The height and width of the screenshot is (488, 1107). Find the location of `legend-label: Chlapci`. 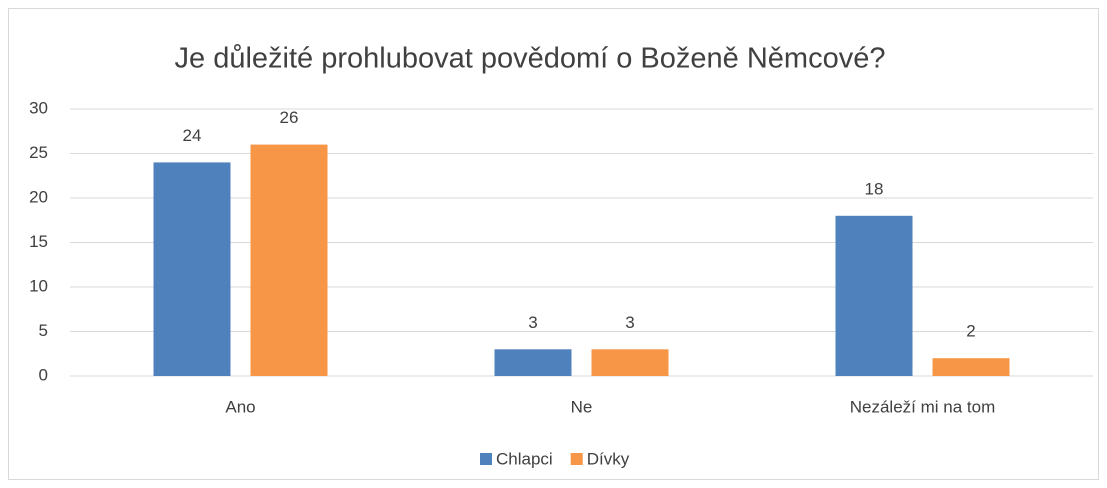

legend-label: Chlapci is located at coordinates (524, 458).